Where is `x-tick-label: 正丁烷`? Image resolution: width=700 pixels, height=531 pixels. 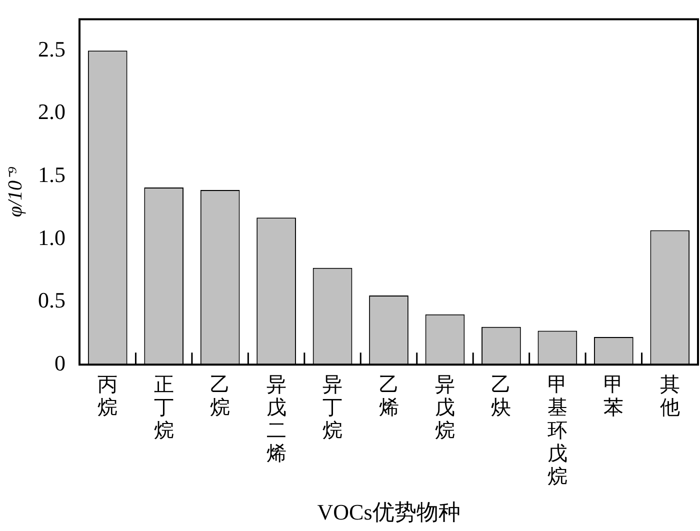 x-tick-label: 正丁烷 is located at coordinates (164, 407).